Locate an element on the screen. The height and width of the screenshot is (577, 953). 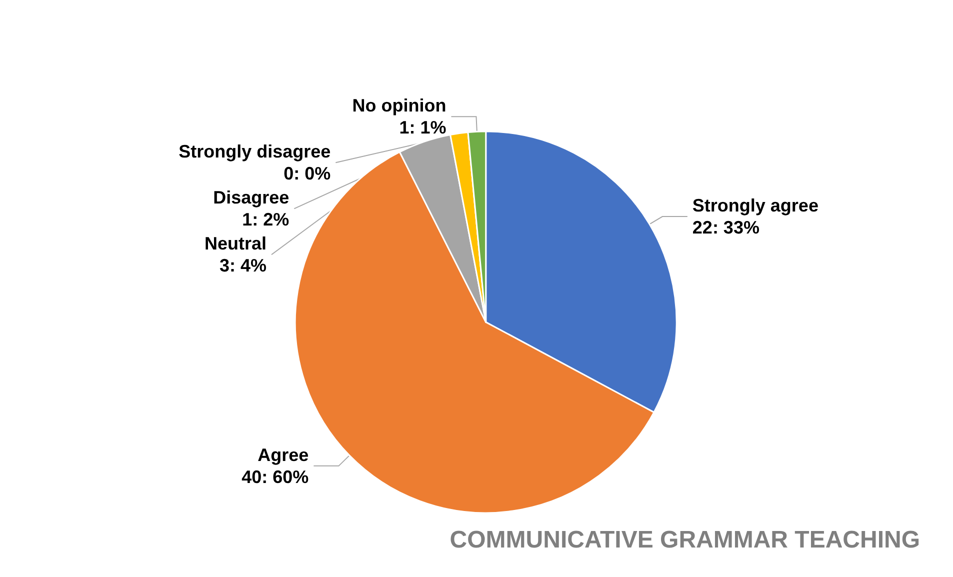
data-label: 1: 1% is located at coordinates (422, 128).